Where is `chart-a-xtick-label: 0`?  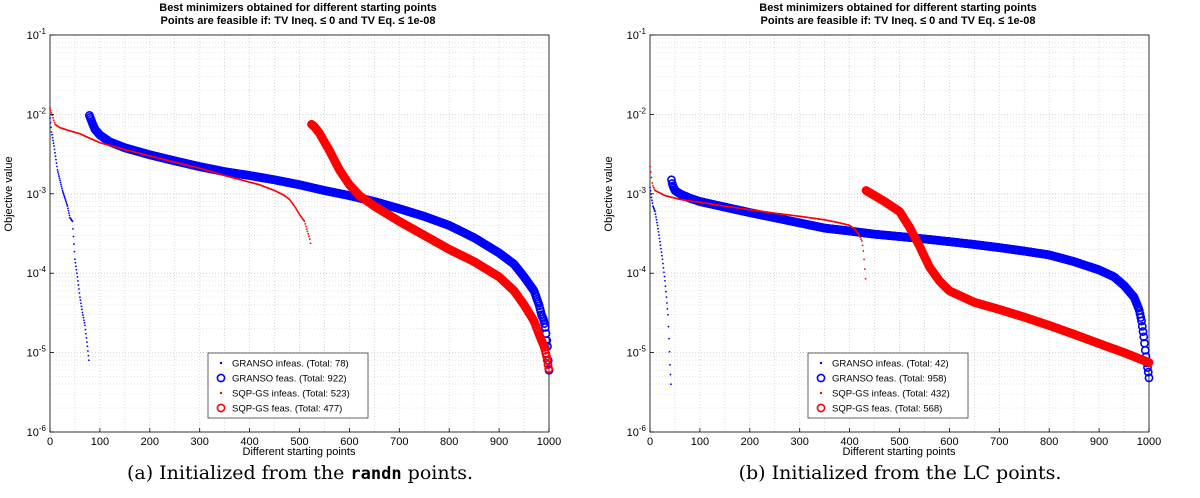 chart-a-xtick-label: 0 is located at coordinates (50, 442).